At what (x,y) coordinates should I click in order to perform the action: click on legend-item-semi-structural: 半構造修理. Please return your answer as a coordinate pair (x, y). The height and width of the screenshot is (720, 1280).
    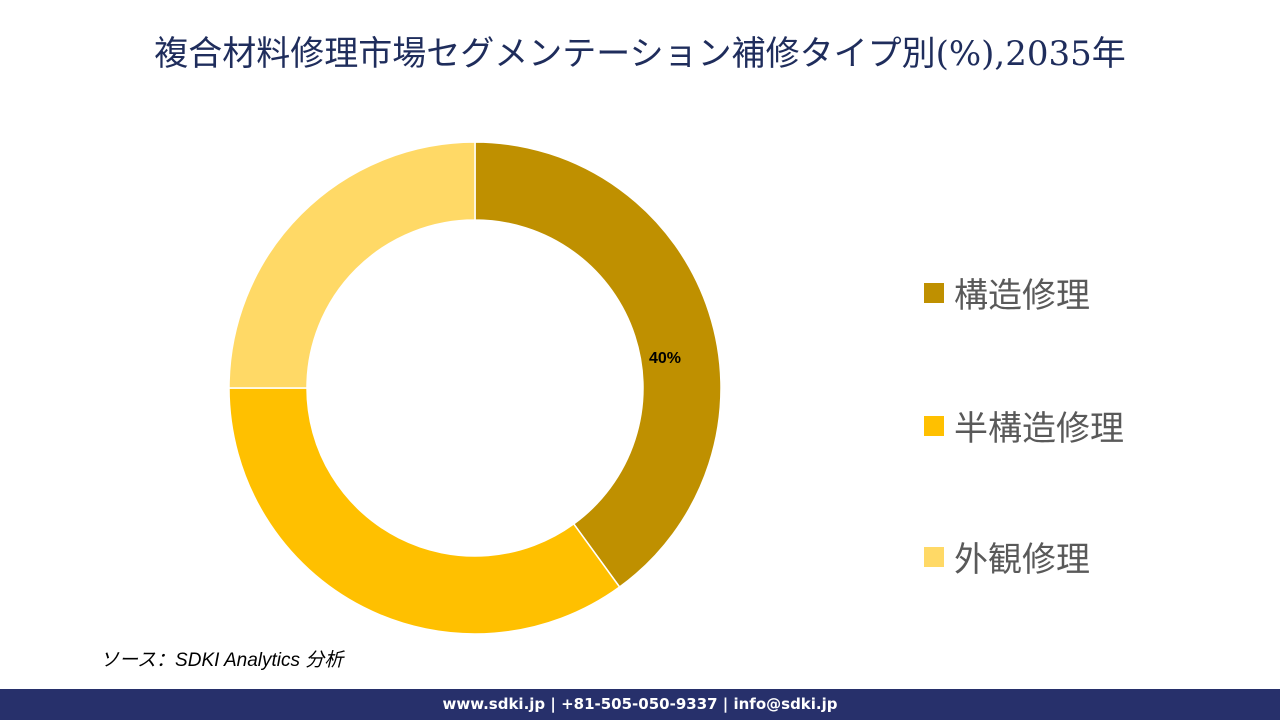
    Looking at the image, I should click on (1024, 425).